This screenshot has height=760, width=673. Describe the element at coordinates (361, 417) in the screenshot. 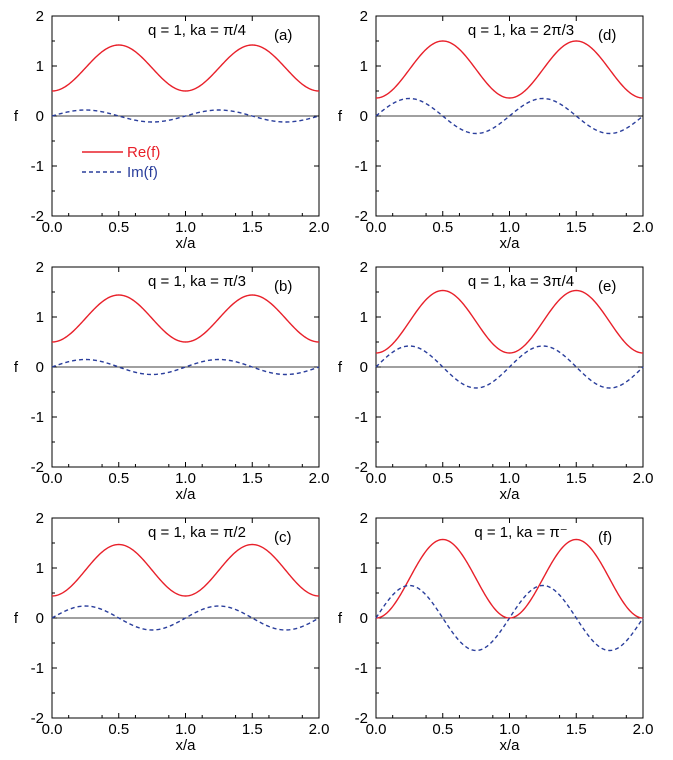

I see `panel-e-ytick-label: -1` at that location.